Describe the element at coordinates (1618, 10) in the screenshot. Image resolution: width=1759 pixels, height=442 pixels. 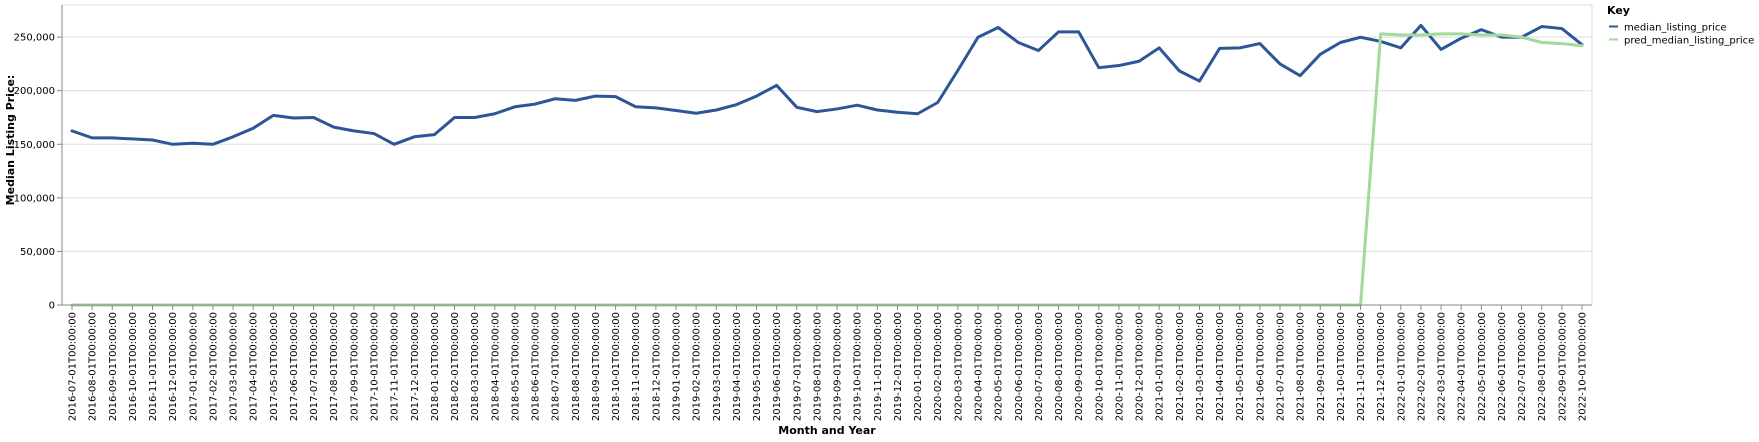
I see `legend-title: Key` at that location.